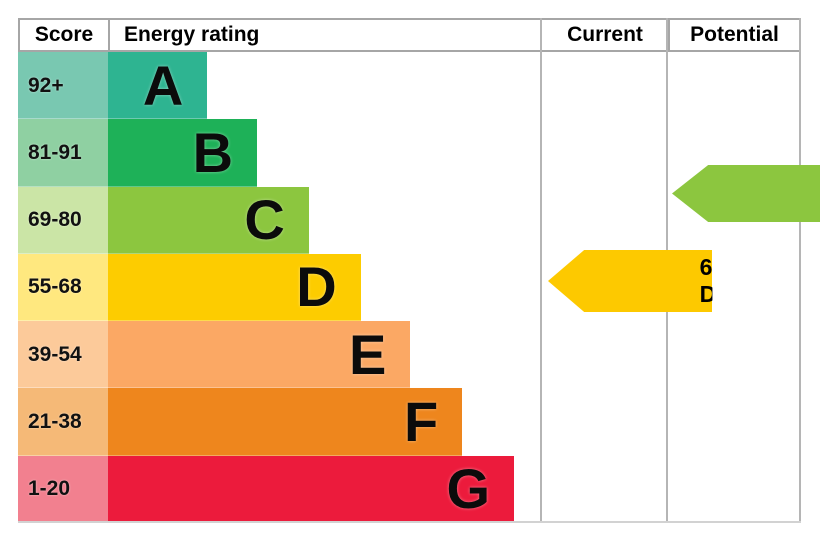 The height and width of the screenshot is (547, 820). Describe the element at coordinates (316, 287) in the screenshot. I see `rating-letter: D` at that location.